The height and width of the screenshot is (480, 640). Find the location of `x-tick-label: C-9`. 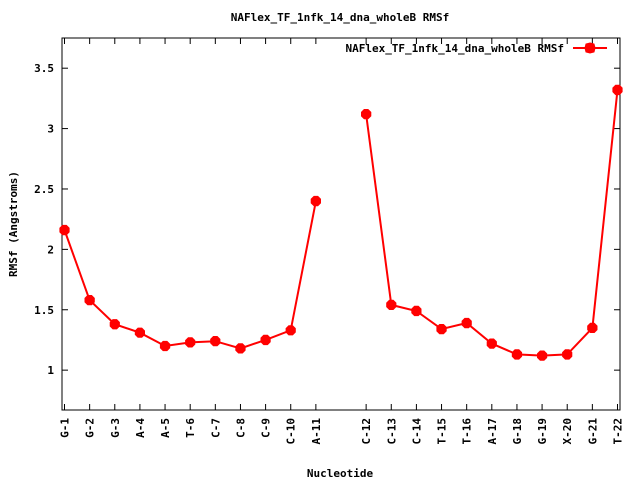

x-tick-label: C-9 is located at coordinates (266, 428).